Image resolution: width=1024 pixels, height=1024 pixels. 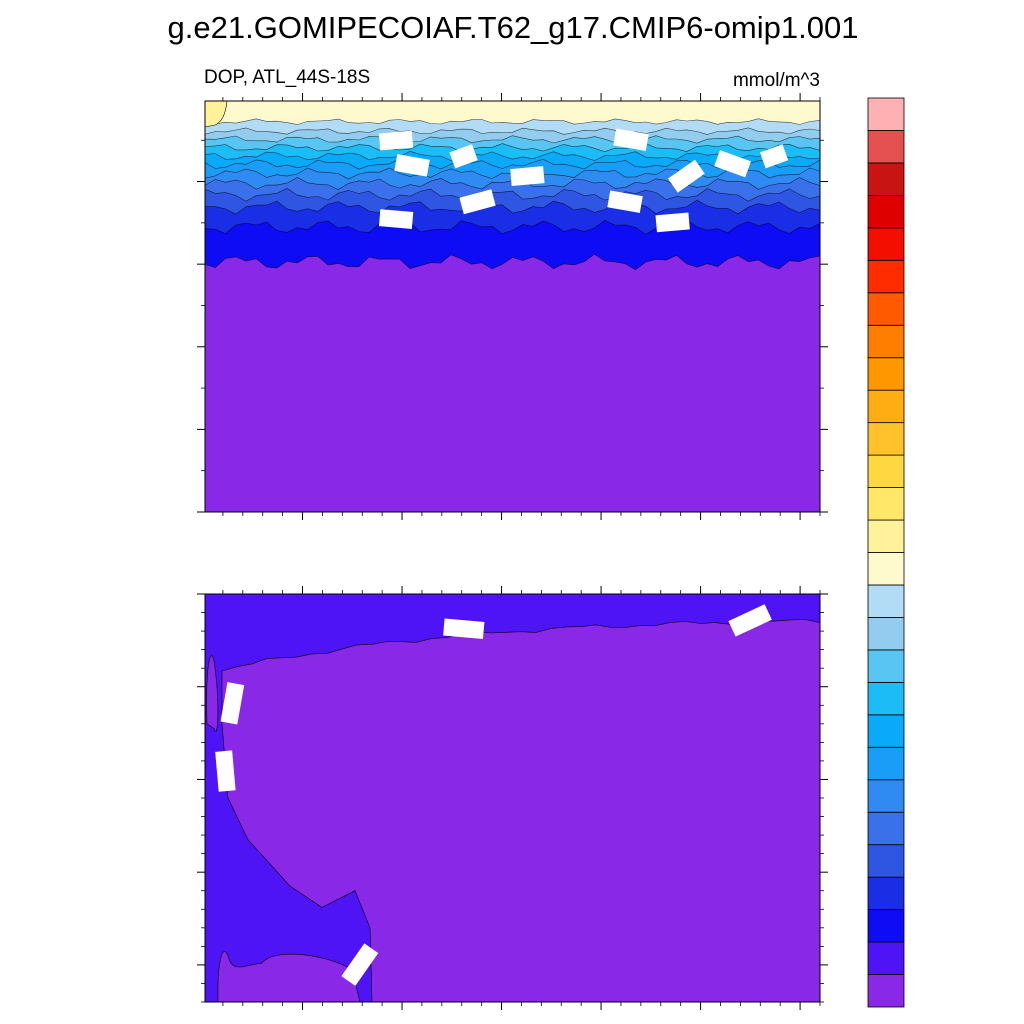 What do you see at coordinates (216, 114) in the screenshot?
I see `high-value-patch` at bounding box center [216, 114].